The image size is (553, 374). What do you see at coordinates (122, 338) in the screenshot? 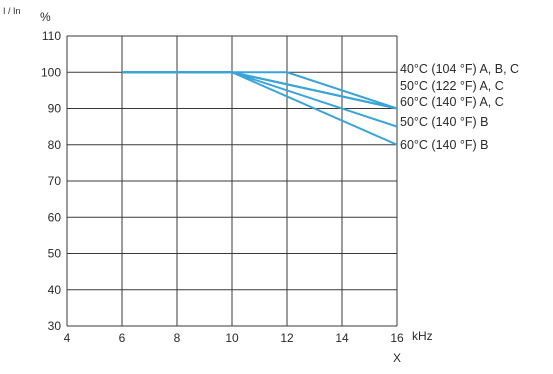
I see `x-tick-label: 6` at bounding box center [122, 338].